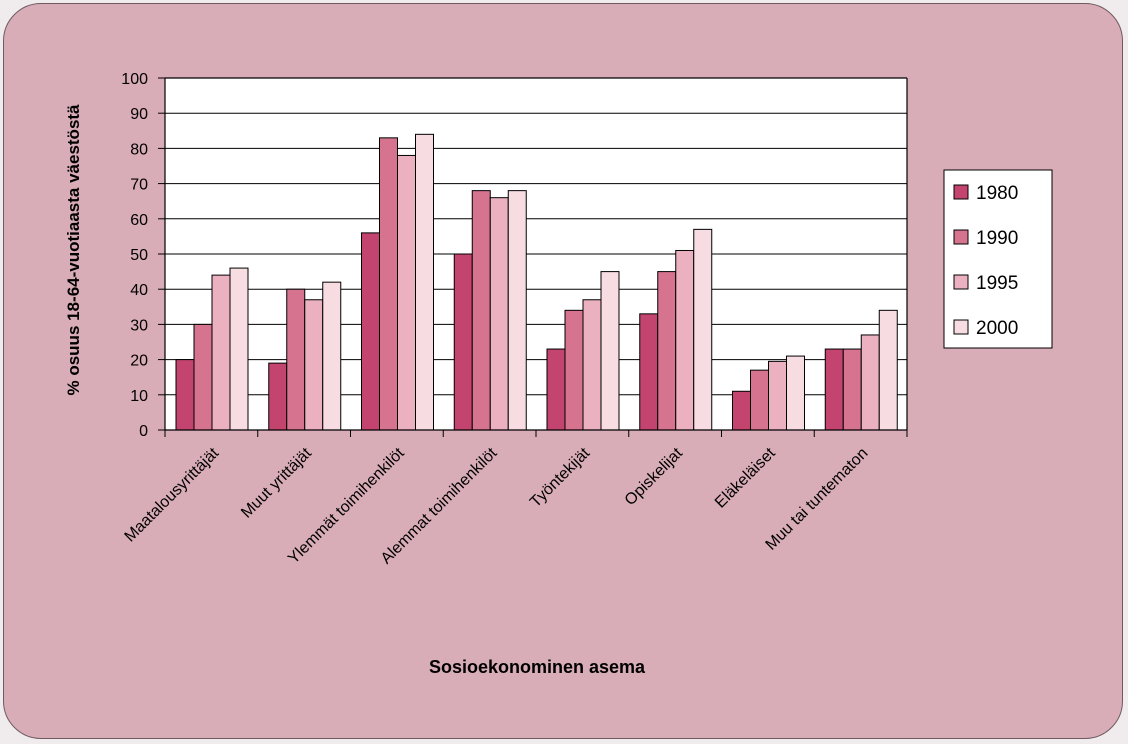  Describe the element at coordinates (961, 327) in the screenshot. I see `legend-swatch-2000` at that location.